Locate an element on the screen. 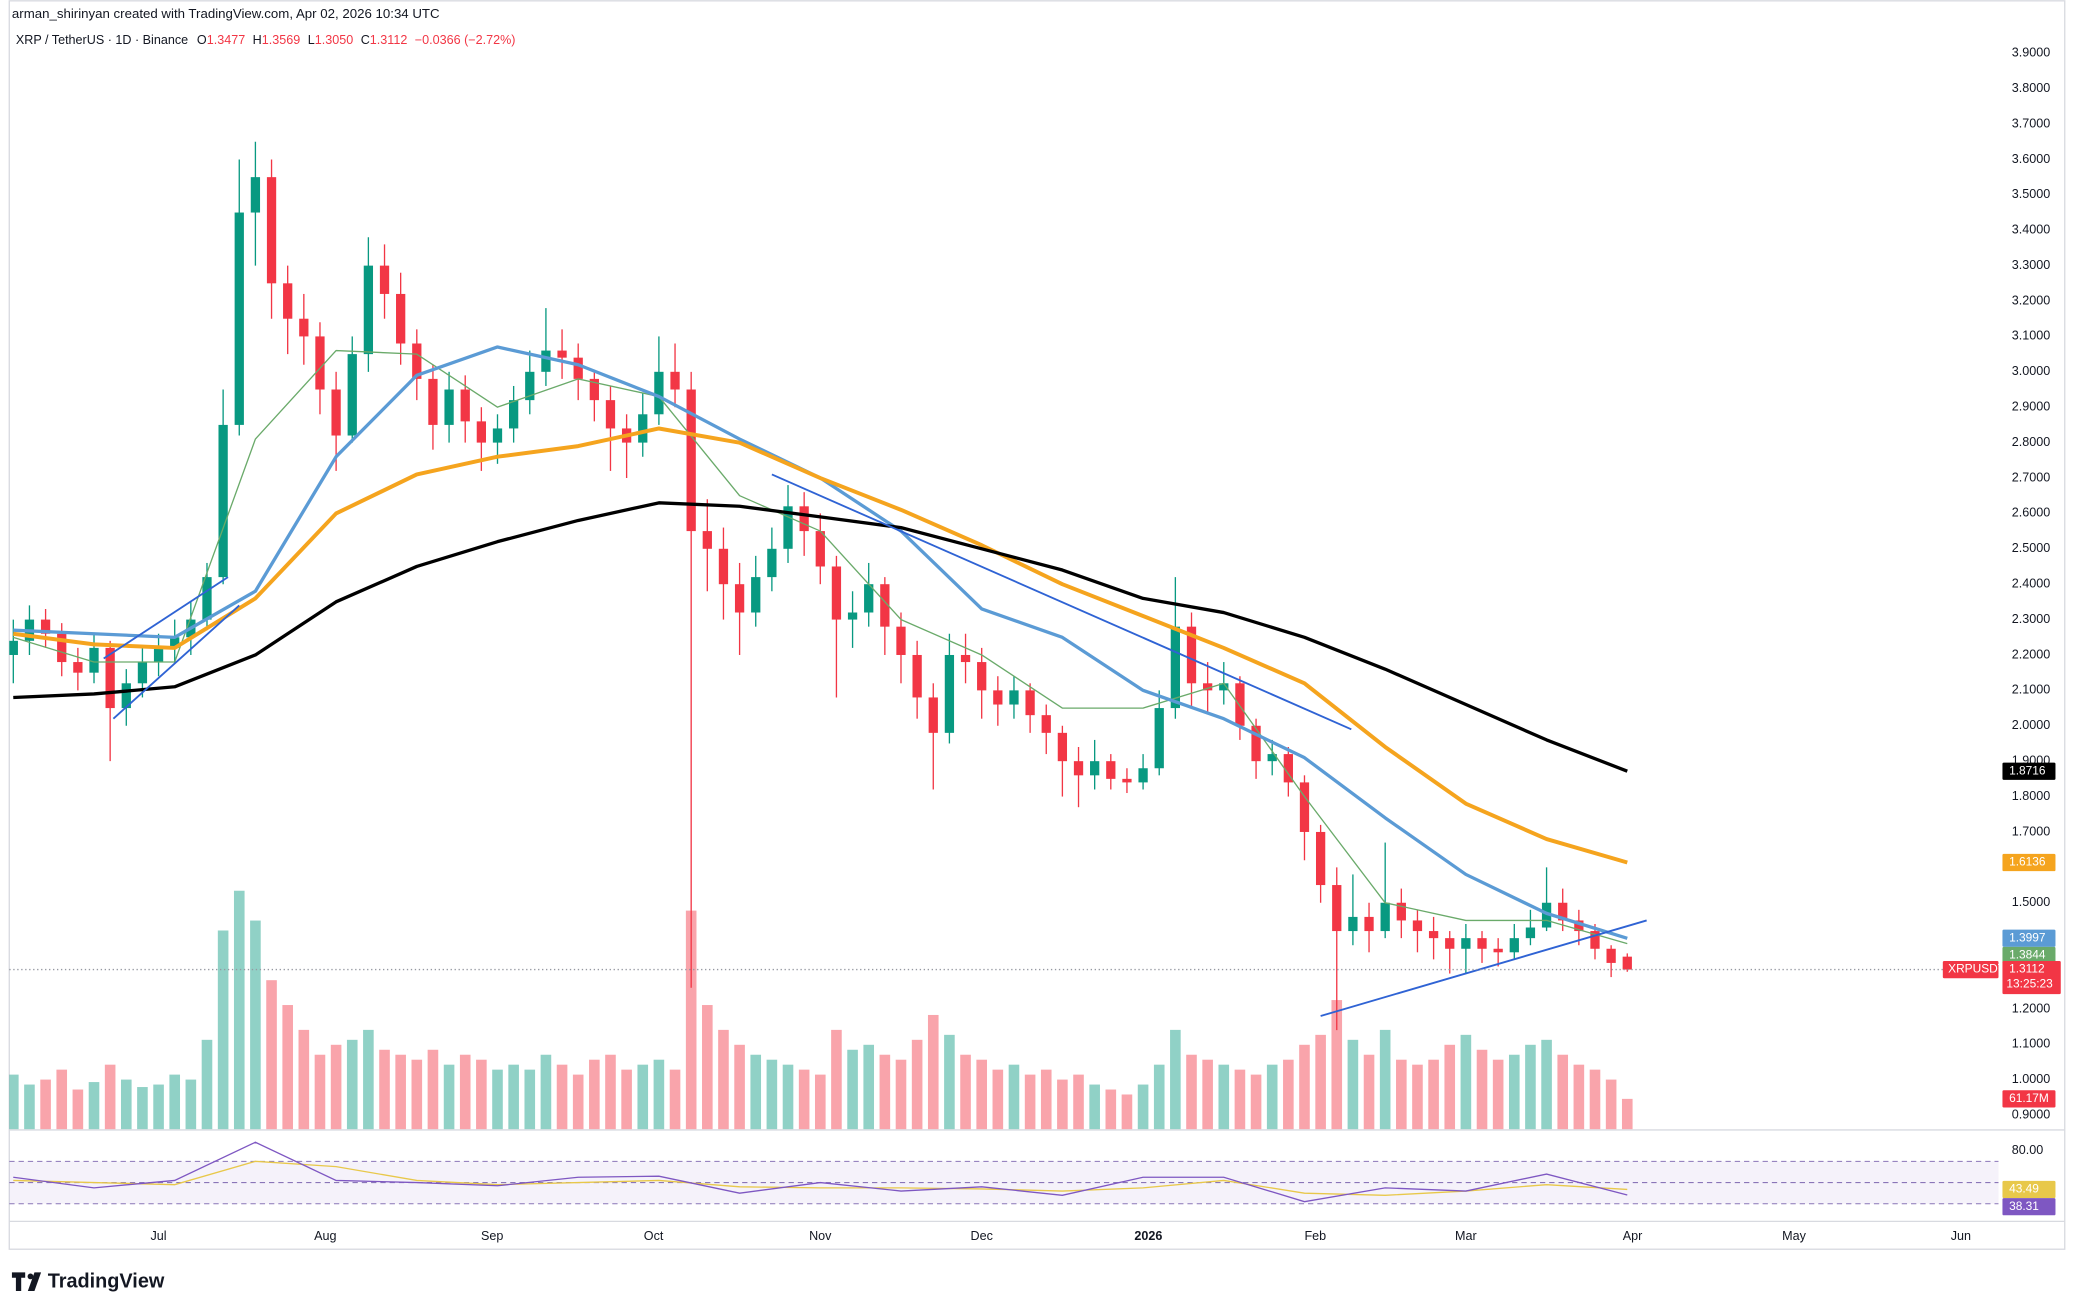  rsi-label-box is located at coordinates (2029, 1189).